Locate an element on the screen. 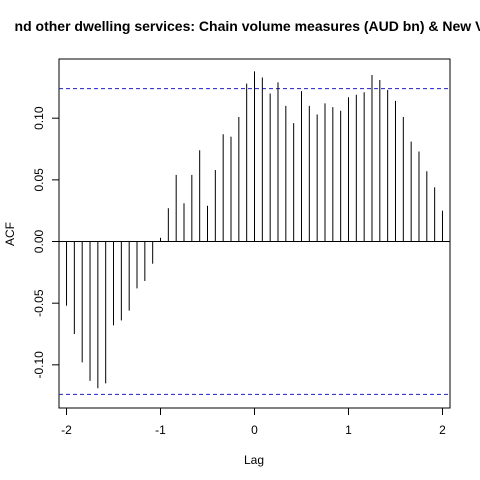 This screenshot has width=480, height=480. y-tick-label: 0.00 is located at coordinates (39, 242).